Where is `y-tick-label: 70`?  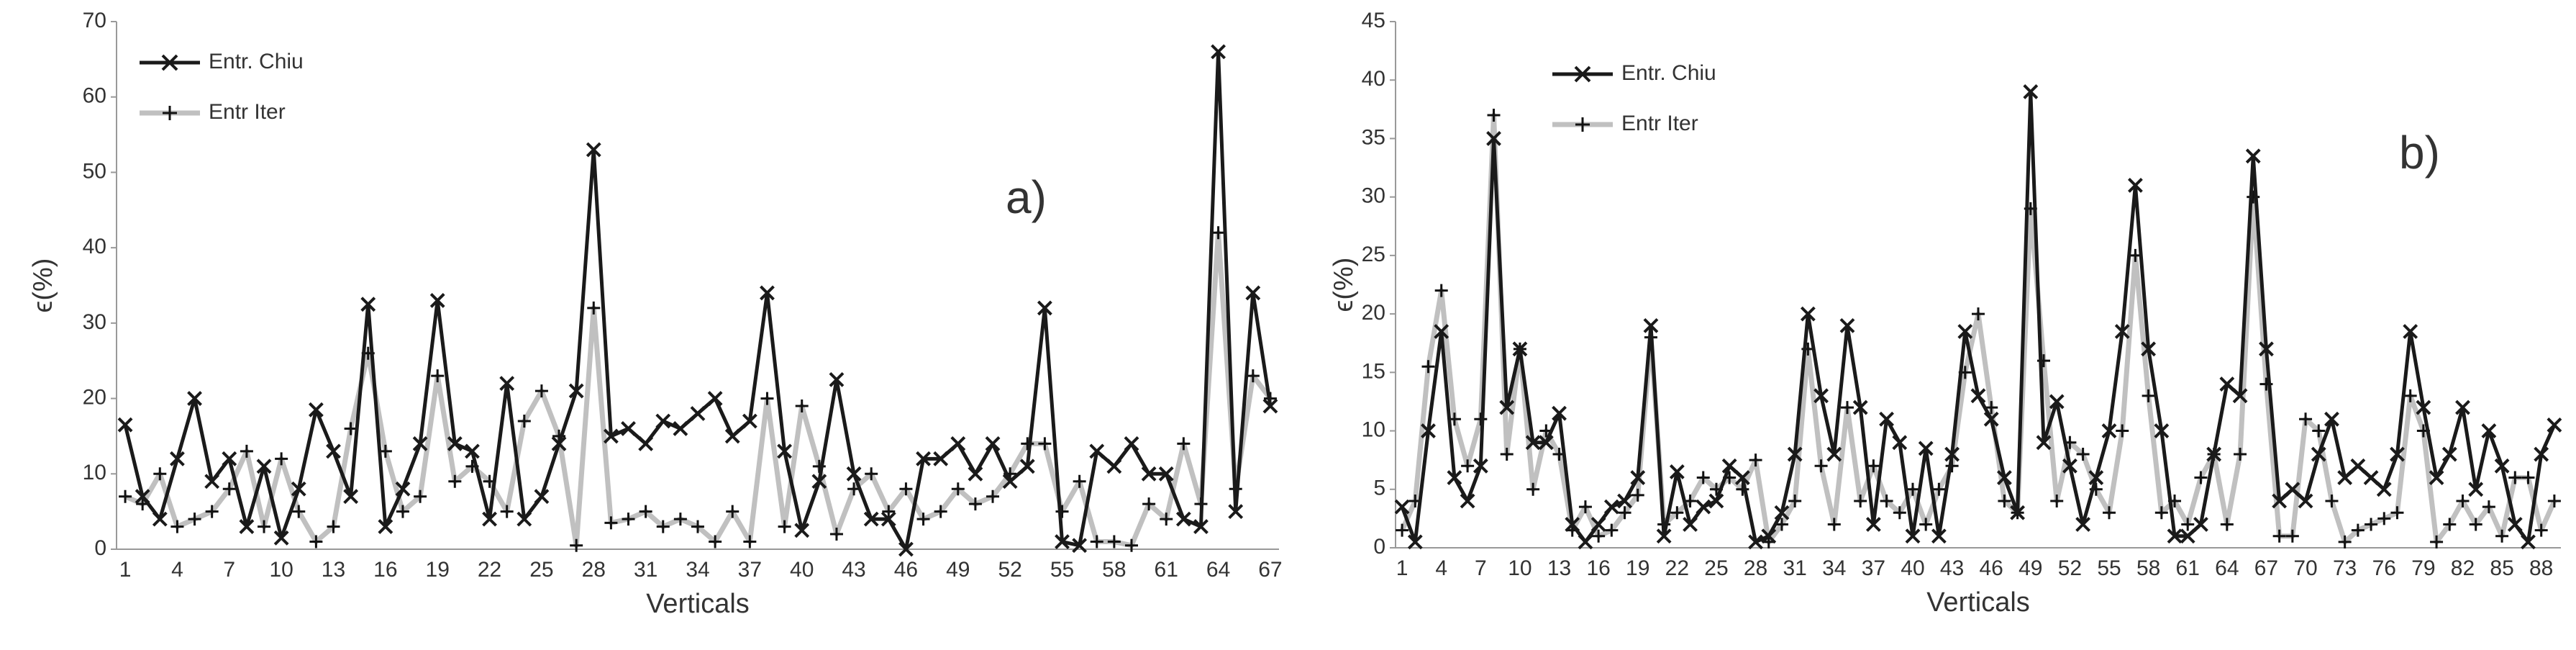
y-tick-label: 70 is located at coordinates (94, 20).